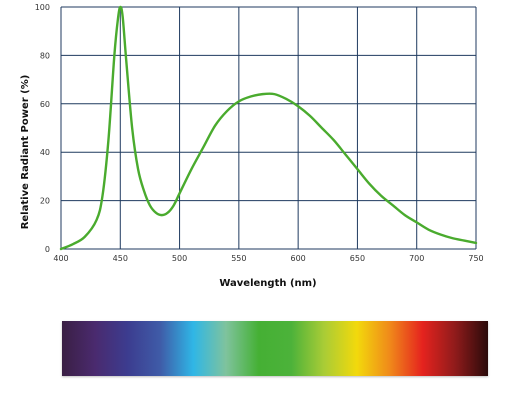 This screenshot has height=405, width=525. I want to click on y-tick-label: 80, so click(45, 55).